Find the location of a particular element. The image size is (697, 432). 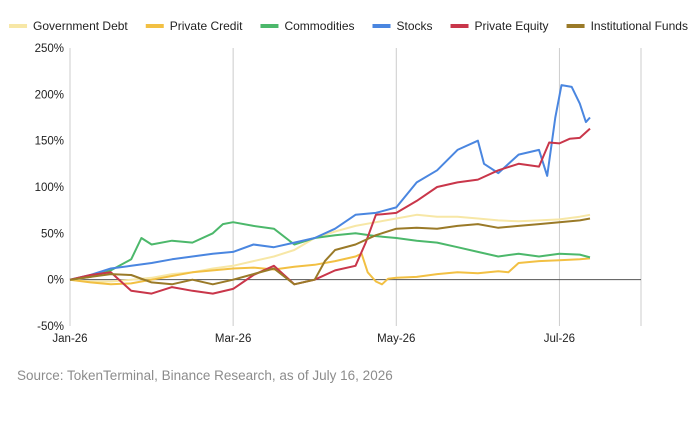

x-tick-label-0: Jan-26 is located at coordinates (69, 339).